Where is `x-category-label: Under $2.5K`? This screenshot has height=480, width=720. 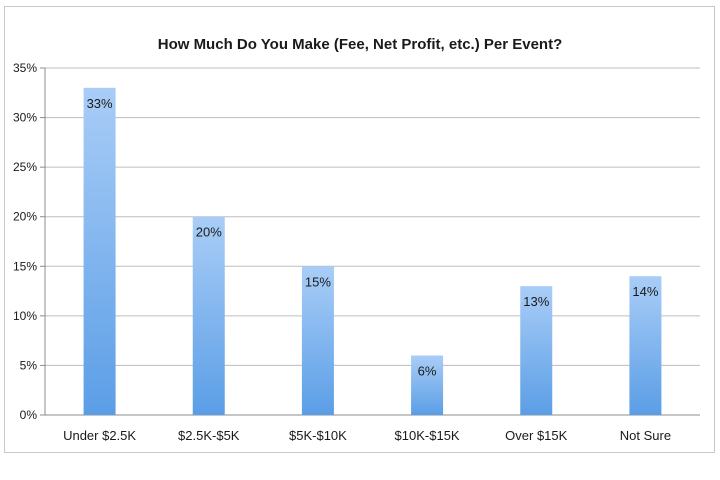
x-category-label: Under $2.5K is located at coordinates (99, 435).